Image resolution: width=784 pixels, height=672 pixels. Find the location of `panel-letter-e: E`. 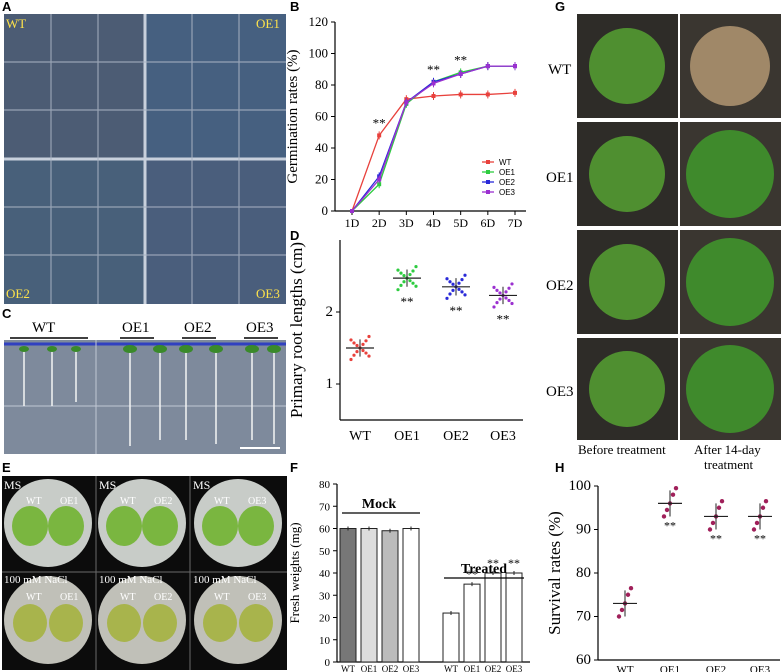

panel-letter-e: E is located at coordinates (6, 467).